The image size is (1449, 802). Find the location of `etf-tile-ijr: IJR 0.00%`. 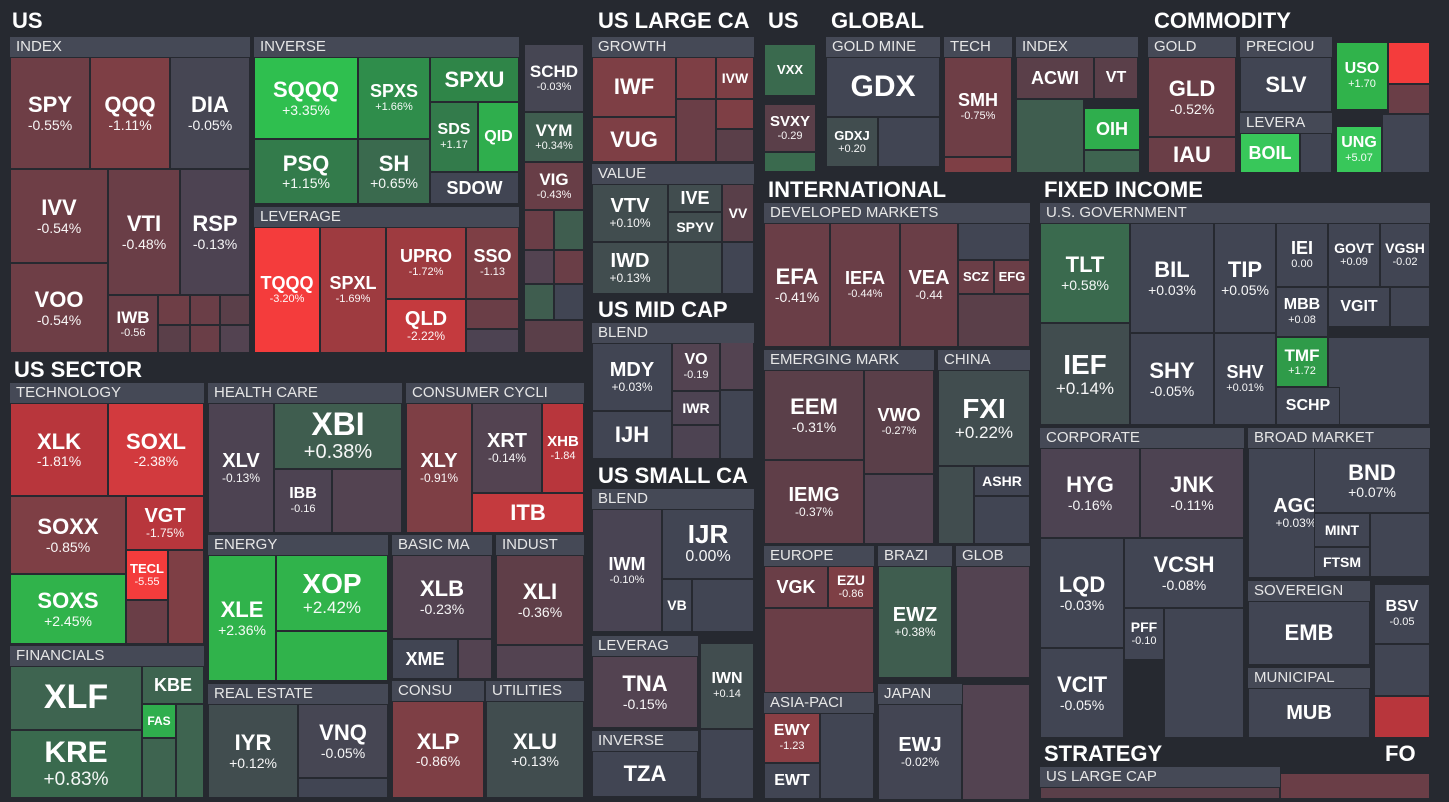

etf-tile-ijr: IJR 0.00% is located at coordinates (708, 544).